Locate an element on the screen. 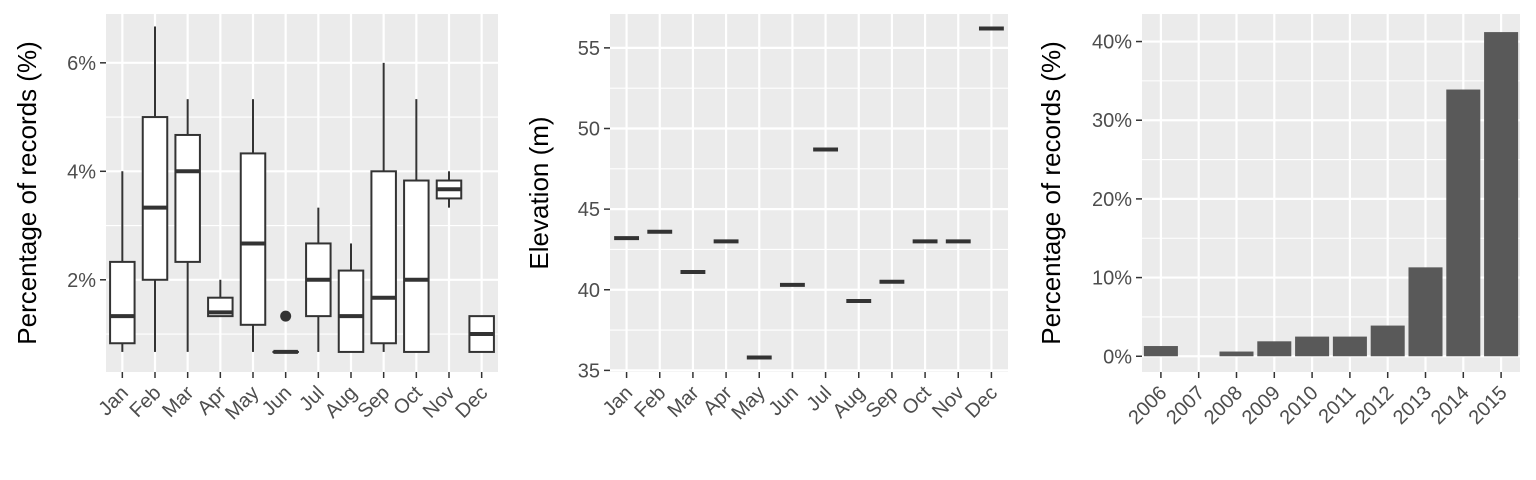  y-tick-label: 50 is located at coordinates (589, 129).